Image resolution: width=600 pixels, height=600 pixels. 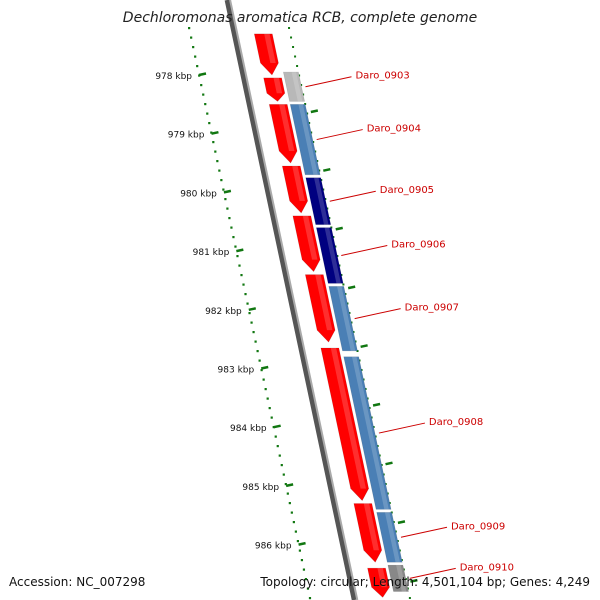 What do you see at coordinates (407, 190) in the screenshot?
I see `gene-label-daro_0905: Daro_0905` at bounding box center [407, 190].